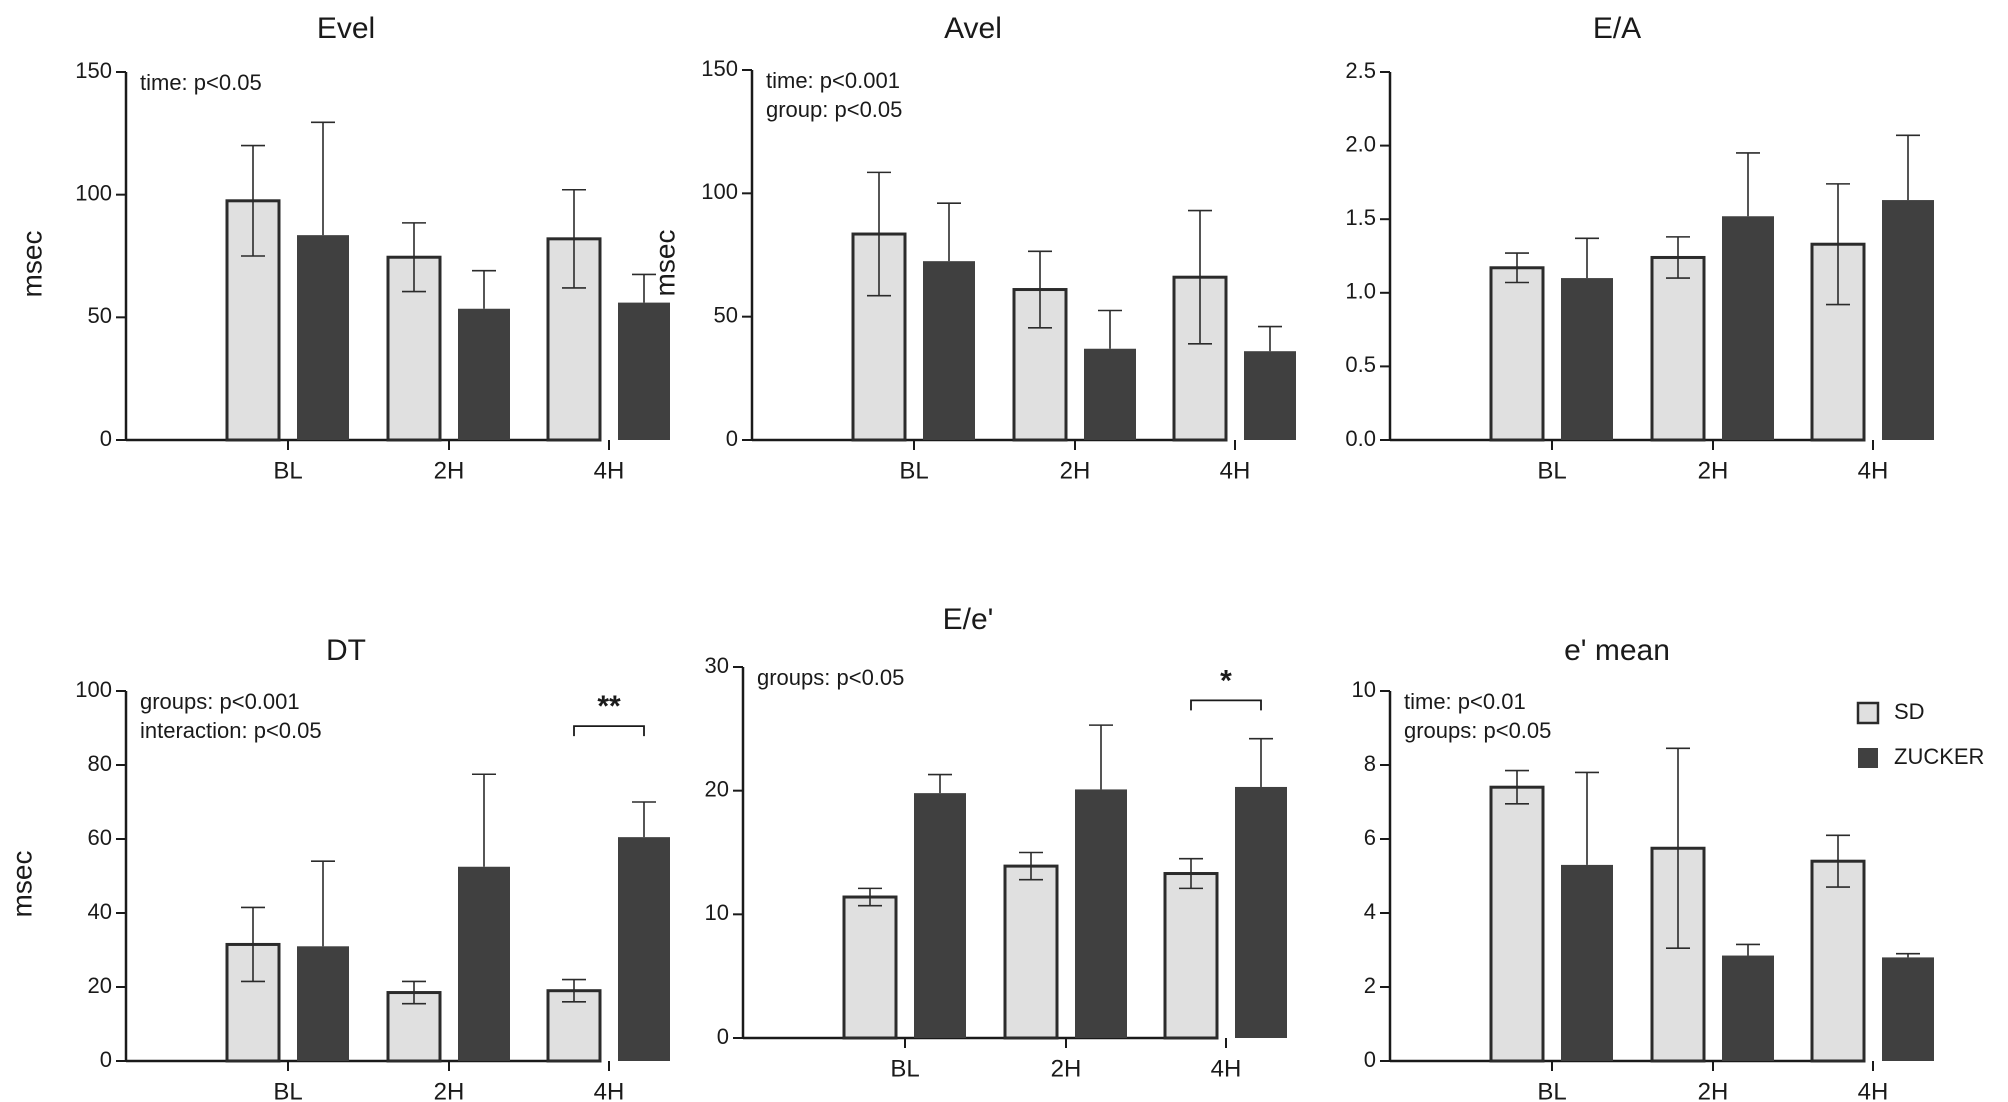  I want to click on y-tick-label: 40, so click(100, 911).